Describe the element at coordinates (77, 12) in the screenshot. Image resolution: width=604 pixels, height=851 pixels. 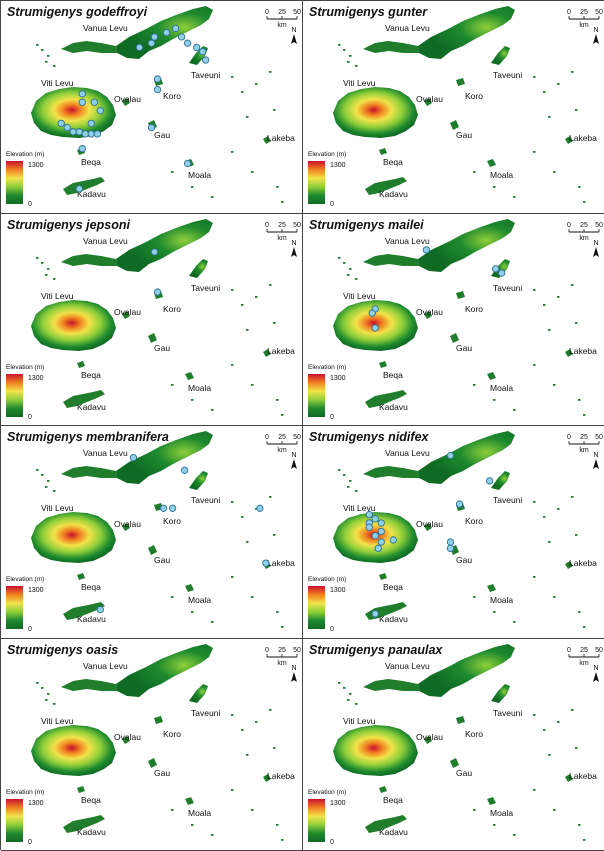
I see `species-title: Strumigenys godeffroyi` at that location.